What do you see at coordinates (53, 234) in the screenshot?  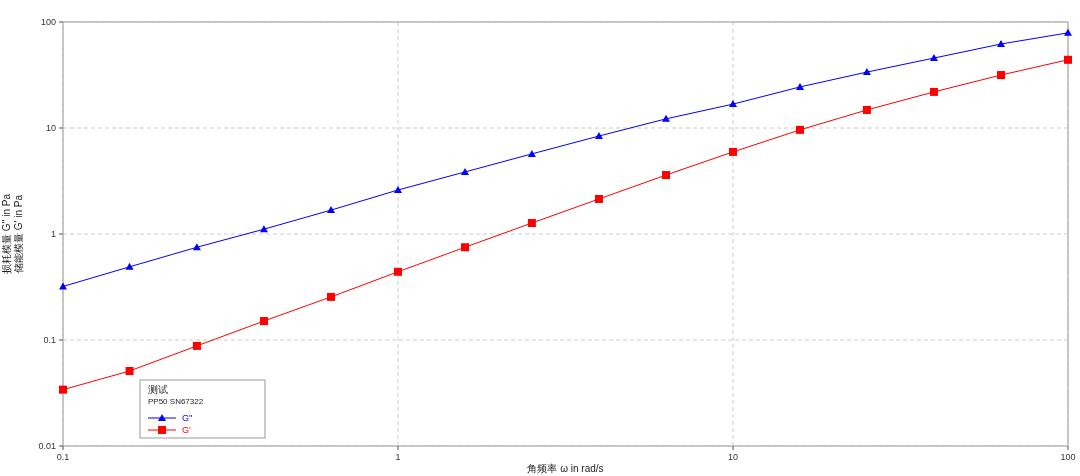 I see `y-tick-label: 1` at bounding box center [53, 234].